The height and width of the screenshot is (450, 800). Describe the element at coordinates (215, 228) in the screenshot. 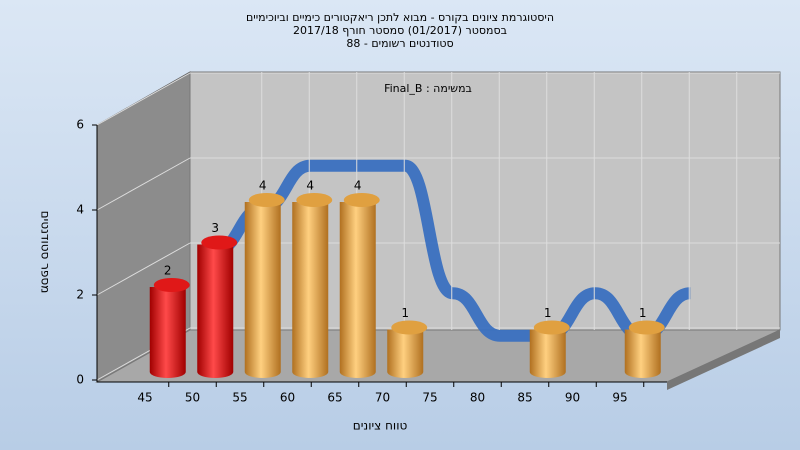

I see `value-label: 3` at that location.